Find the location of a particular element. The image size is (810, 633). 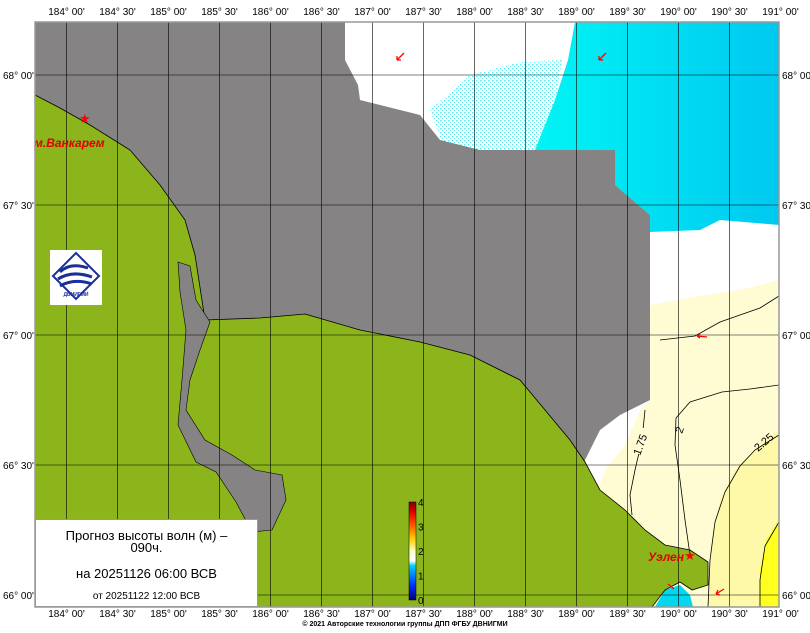

speckled-ice-area is located at coordinates (496, 105).